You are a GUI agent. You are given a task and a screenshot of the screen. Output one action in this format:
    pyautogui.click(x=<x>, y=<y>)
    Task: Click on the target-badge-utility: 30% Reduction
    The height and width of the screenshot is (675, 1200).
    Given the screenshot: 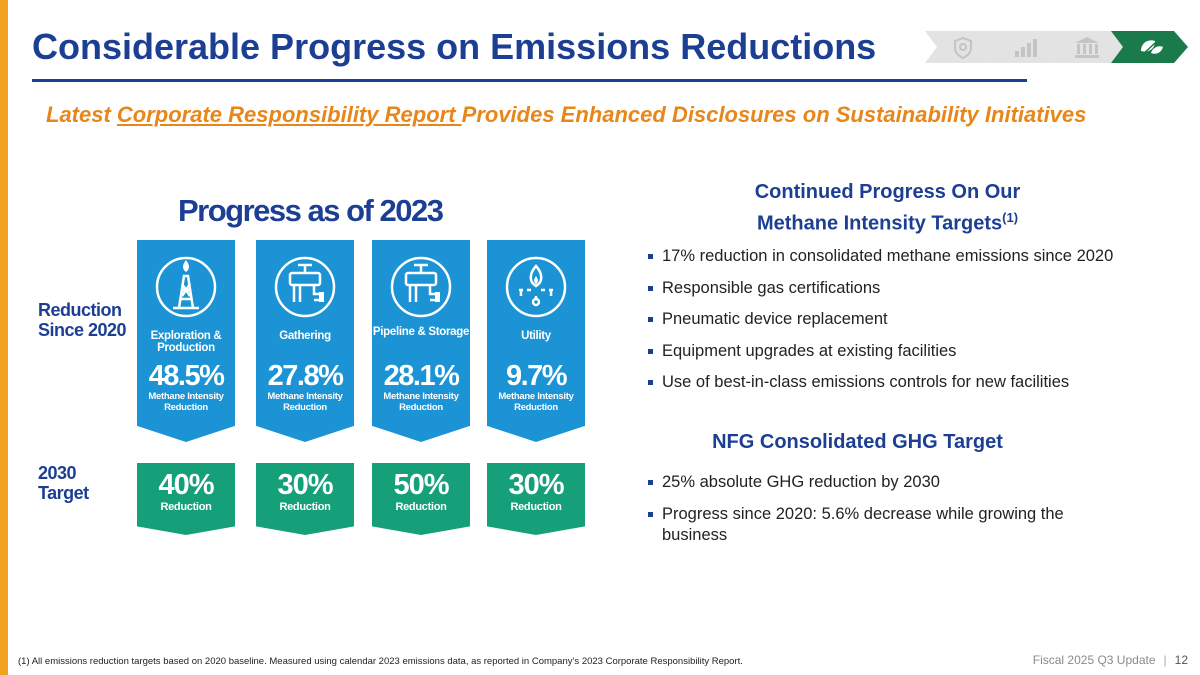 What is the action you would take?
    pyautogui.click(x=536, y=499)
    